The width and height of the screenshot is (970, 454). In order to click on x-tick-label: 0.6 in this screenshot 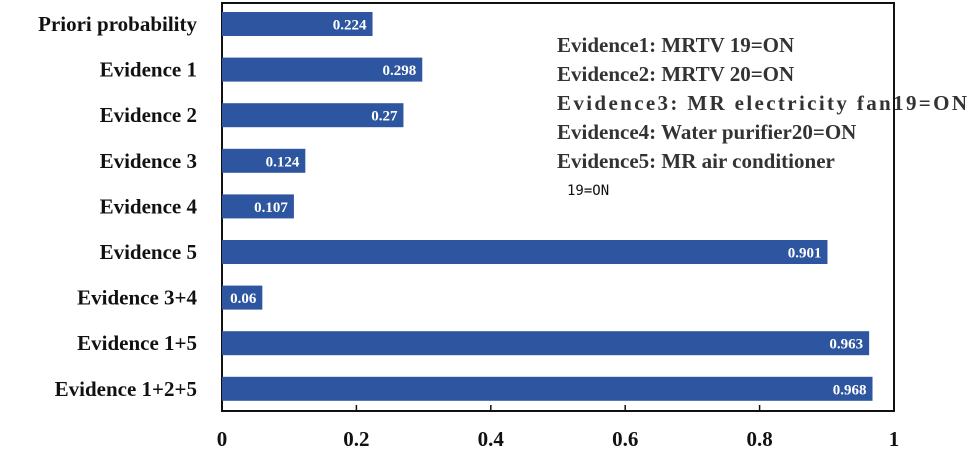, I will do `click(625, 439)`.